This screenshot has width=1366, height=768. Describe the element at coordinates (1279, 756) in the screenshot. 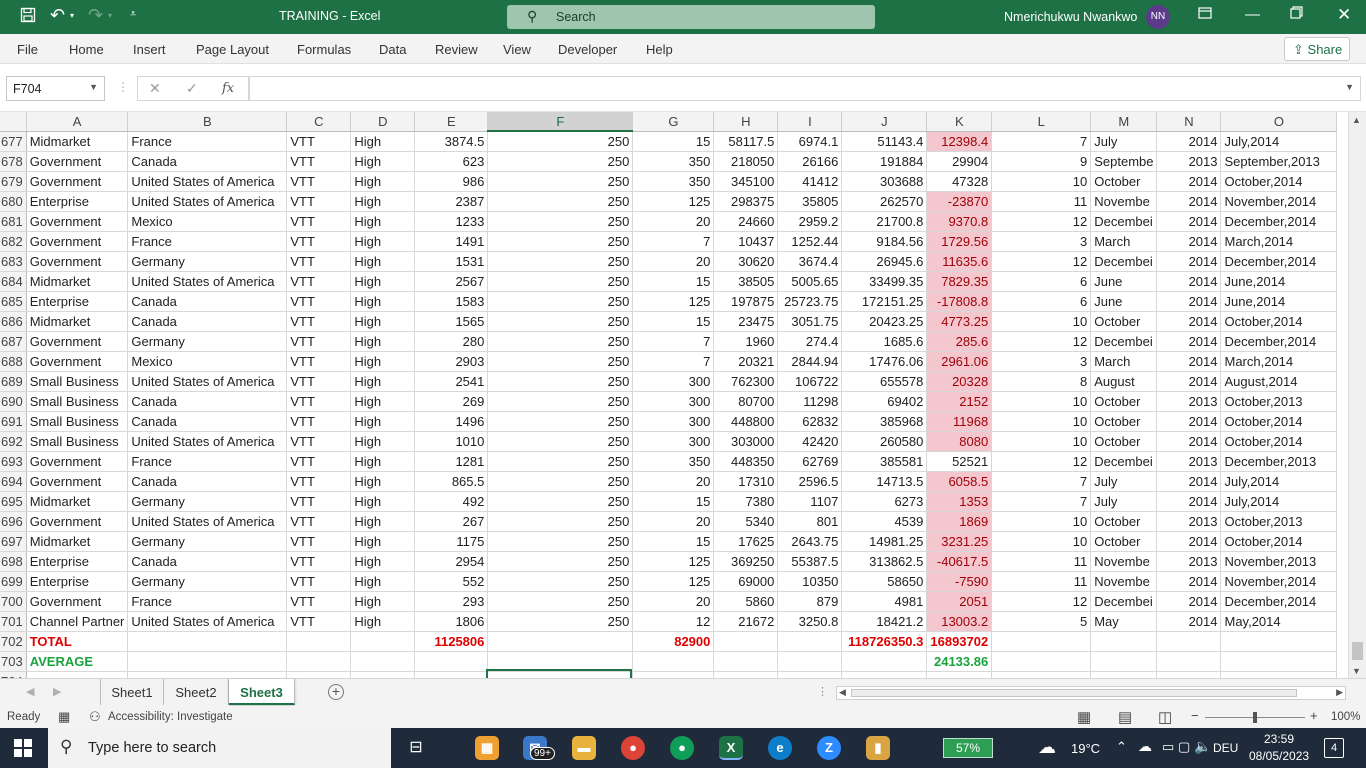

I see `clock-date: 08/05/2023` at that location.